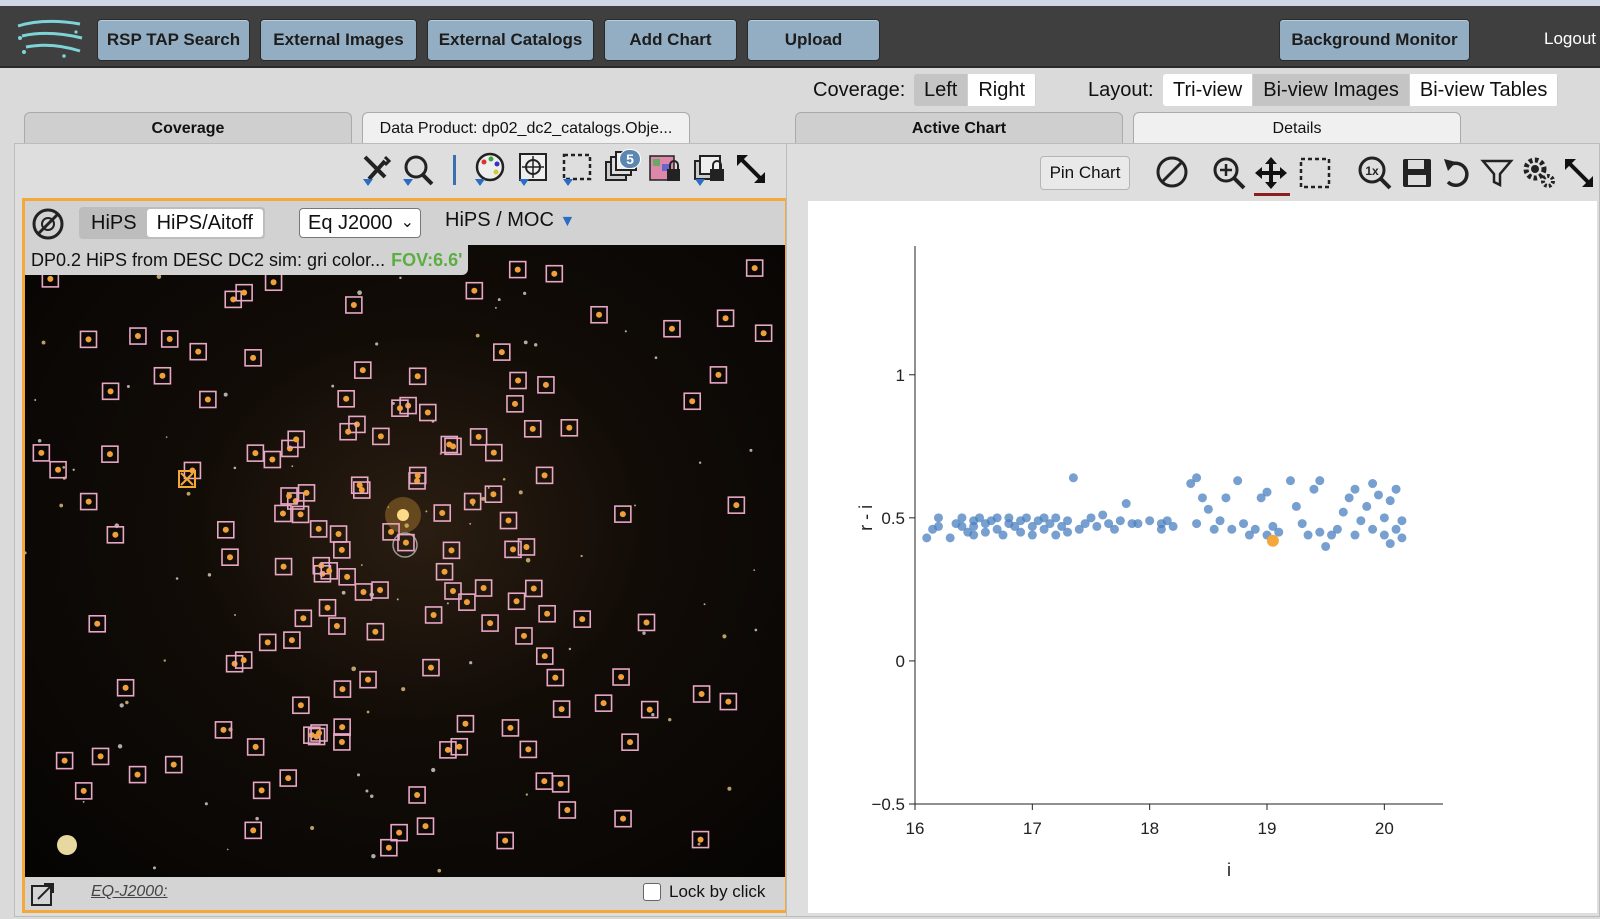 Image resolution: width=1600 pixels, height=919 pixels. I want to click on external-images-button: External Images, so click(338, 40).